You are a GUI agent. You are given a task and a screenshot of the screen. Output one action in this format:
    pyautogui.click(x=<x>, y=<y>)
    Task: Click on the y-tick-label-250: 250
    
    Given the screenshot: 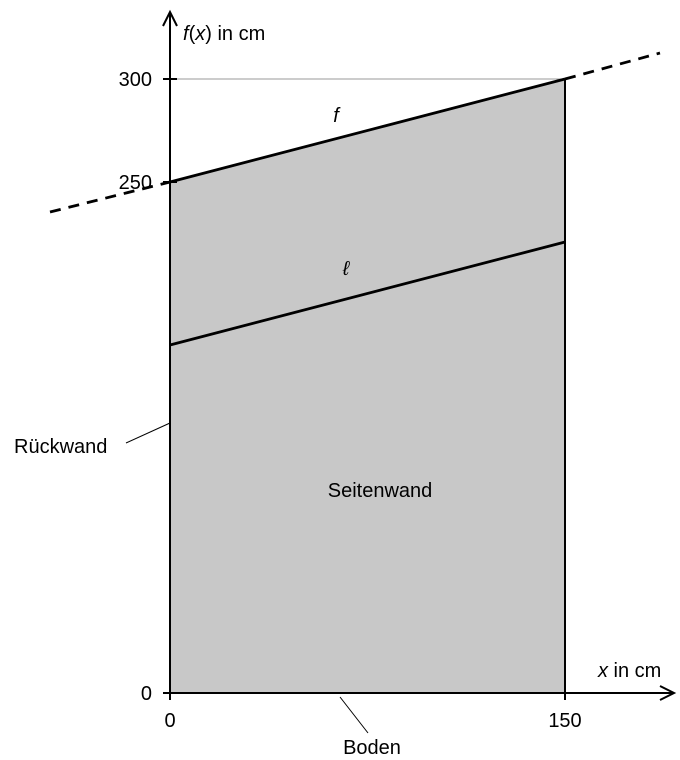 What is the action you would take?
    pyautogui.click(x=135, y=183)
    